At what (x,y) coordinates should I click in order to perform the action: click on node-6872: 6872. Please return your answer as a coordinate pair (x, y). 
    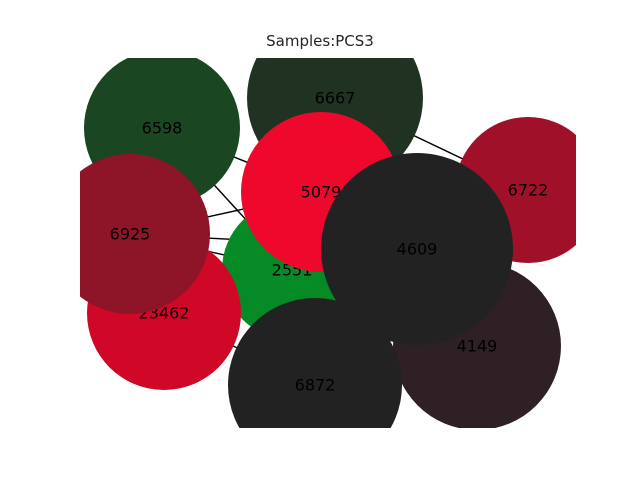
    Looking at the image, I should click on (315, 363).